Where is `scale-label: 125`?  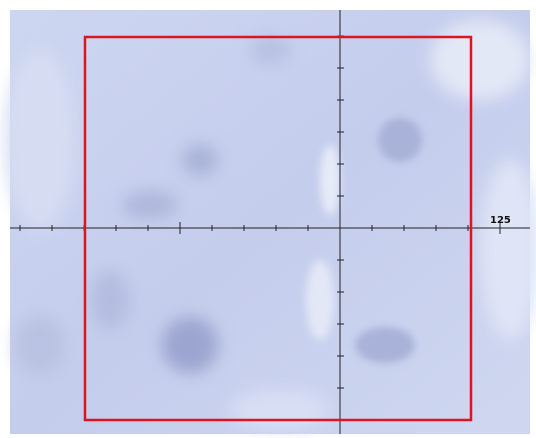 scale-label: 125 is located at coordinates (500, 220).